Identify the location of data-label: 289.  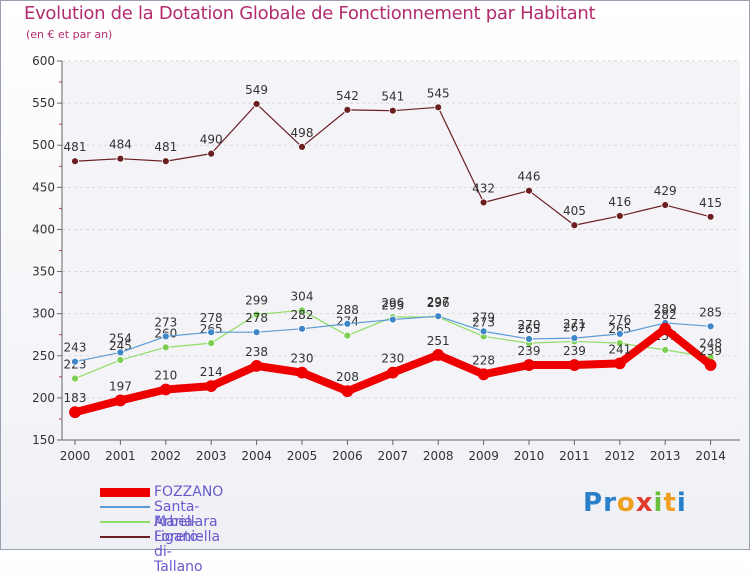
(665, 309).